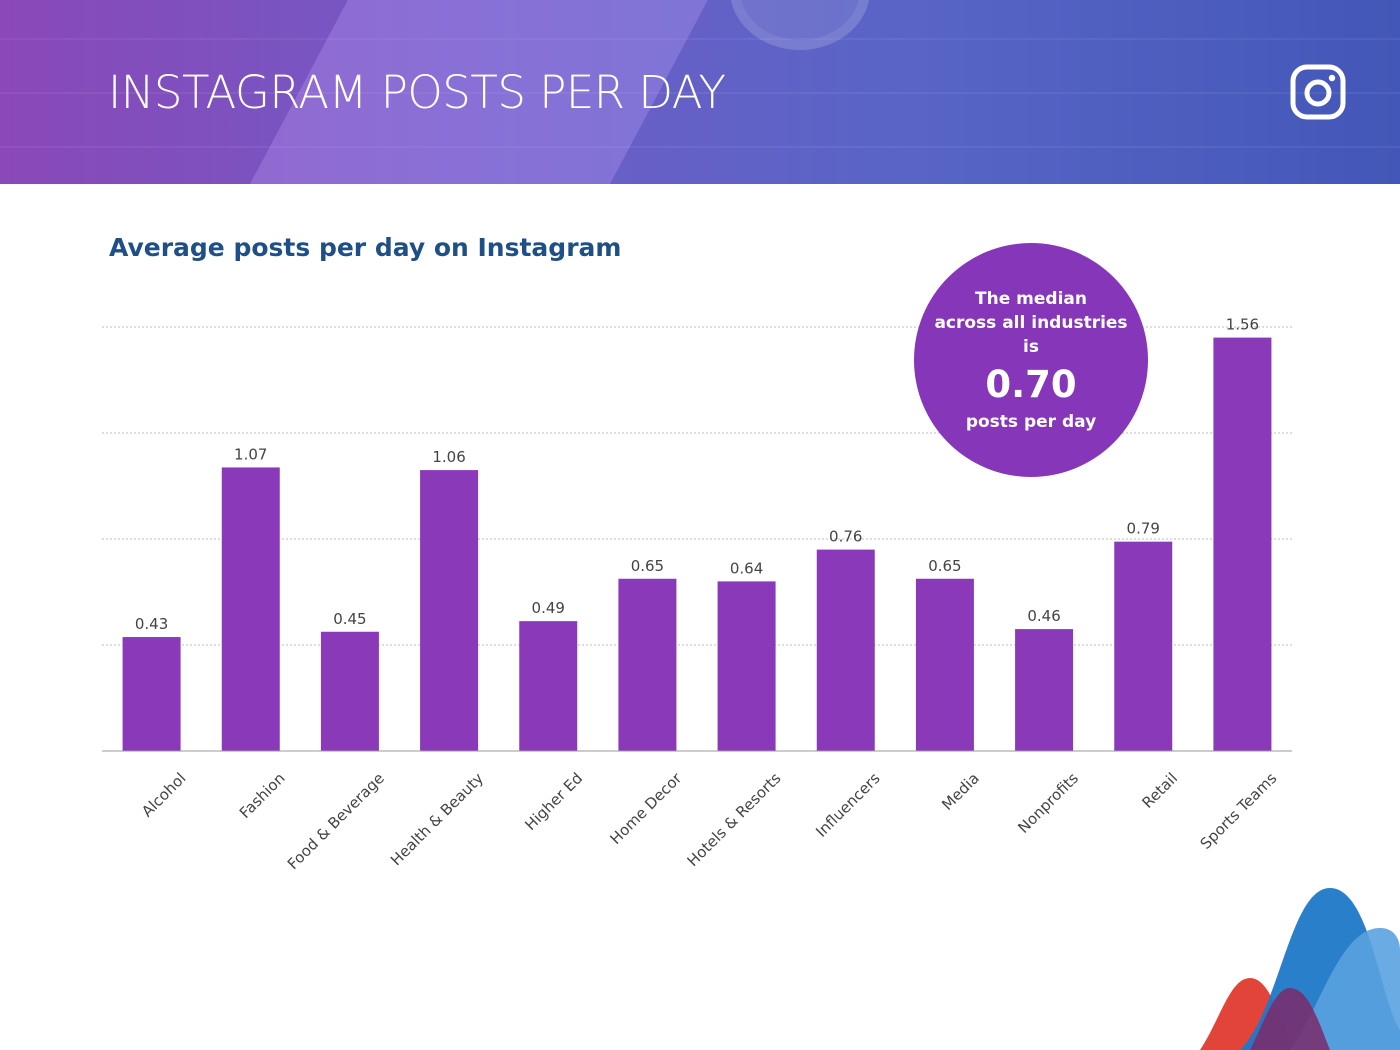 Image resolution: width=1400 pixels, height=1050 pixels. What do you see at coordinates (1031, 323) in the screenshot?
I see `median-callout-line2: across all industries` at bounding box center [1031, 323].